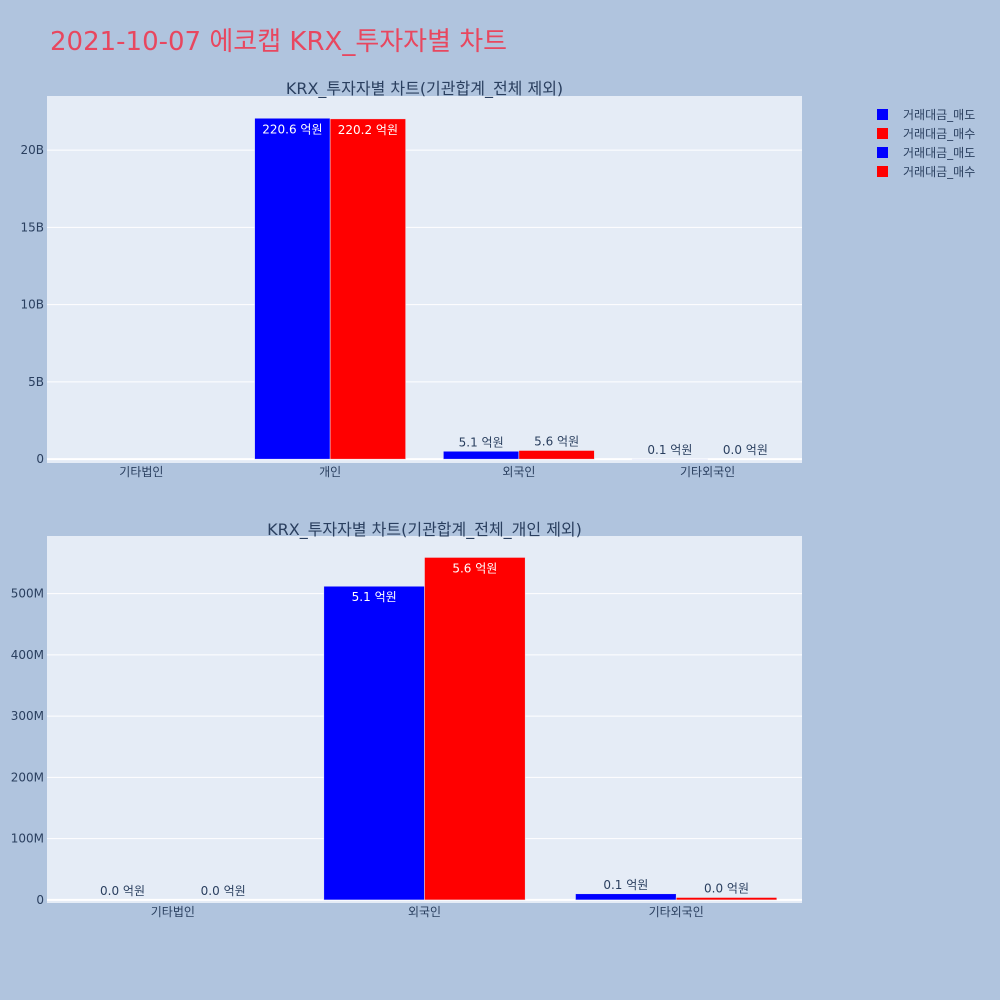 The image size is (1000, 1000). Describe the element at coordinates (36, 382) in the screenshot. I see `y-tick-label: 5B` at that location.